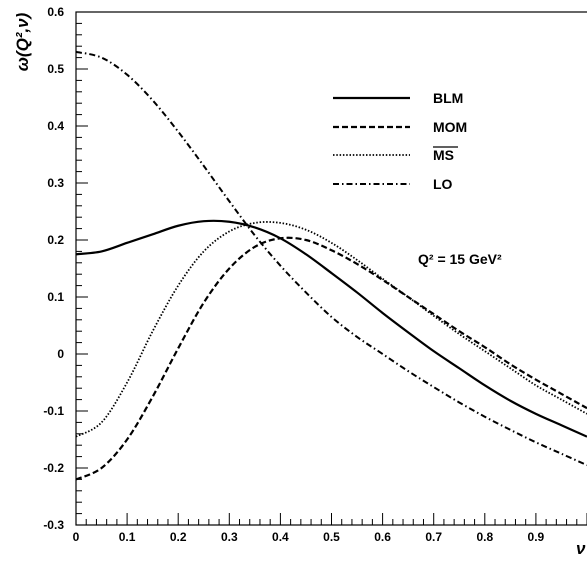 The height and width of the screenshot is (563, 587). Describe the element at coordinates (229, 537) in the screenshot. I see `x-tick-label: 0.3` at that location.